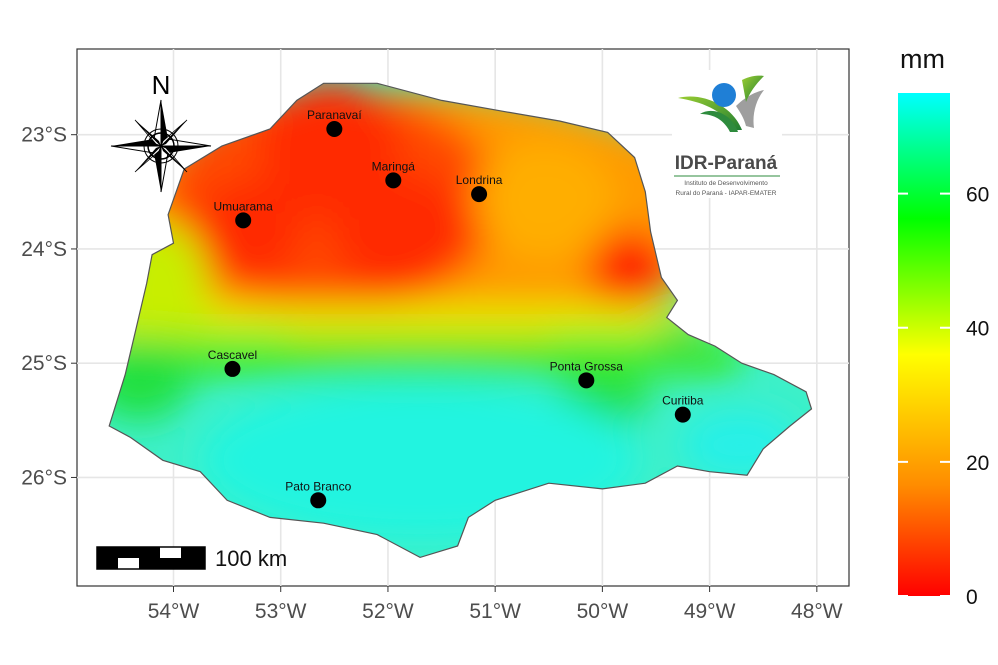  Describe the element at coordinates (281, 611) in the screenshot. I see `x-tick-label: 53°W` at that location.